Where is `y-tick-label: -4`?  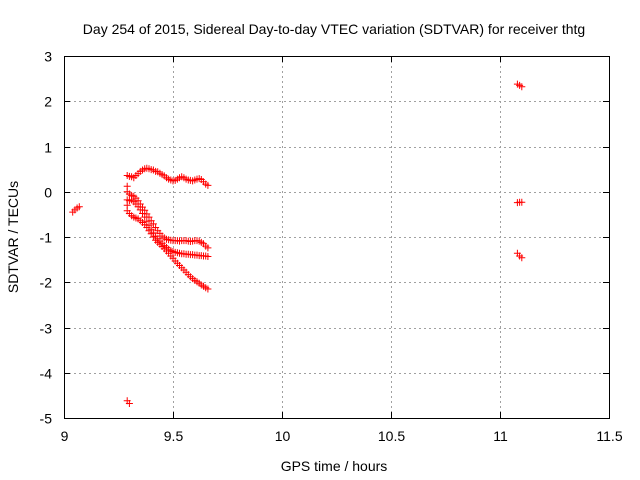 y-tick-label: -4 is located at coordinates (46, 374).